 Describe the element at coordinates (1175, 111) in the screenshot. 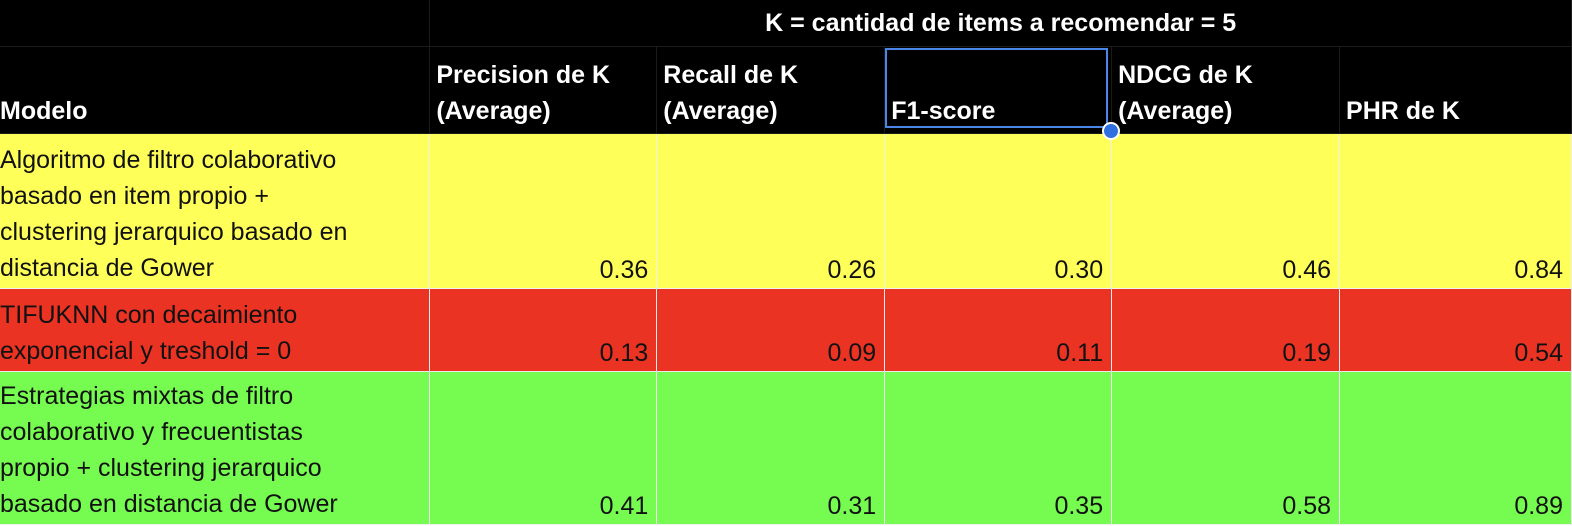

I see `header-label-ndcg-sub: (Average)` at that location.